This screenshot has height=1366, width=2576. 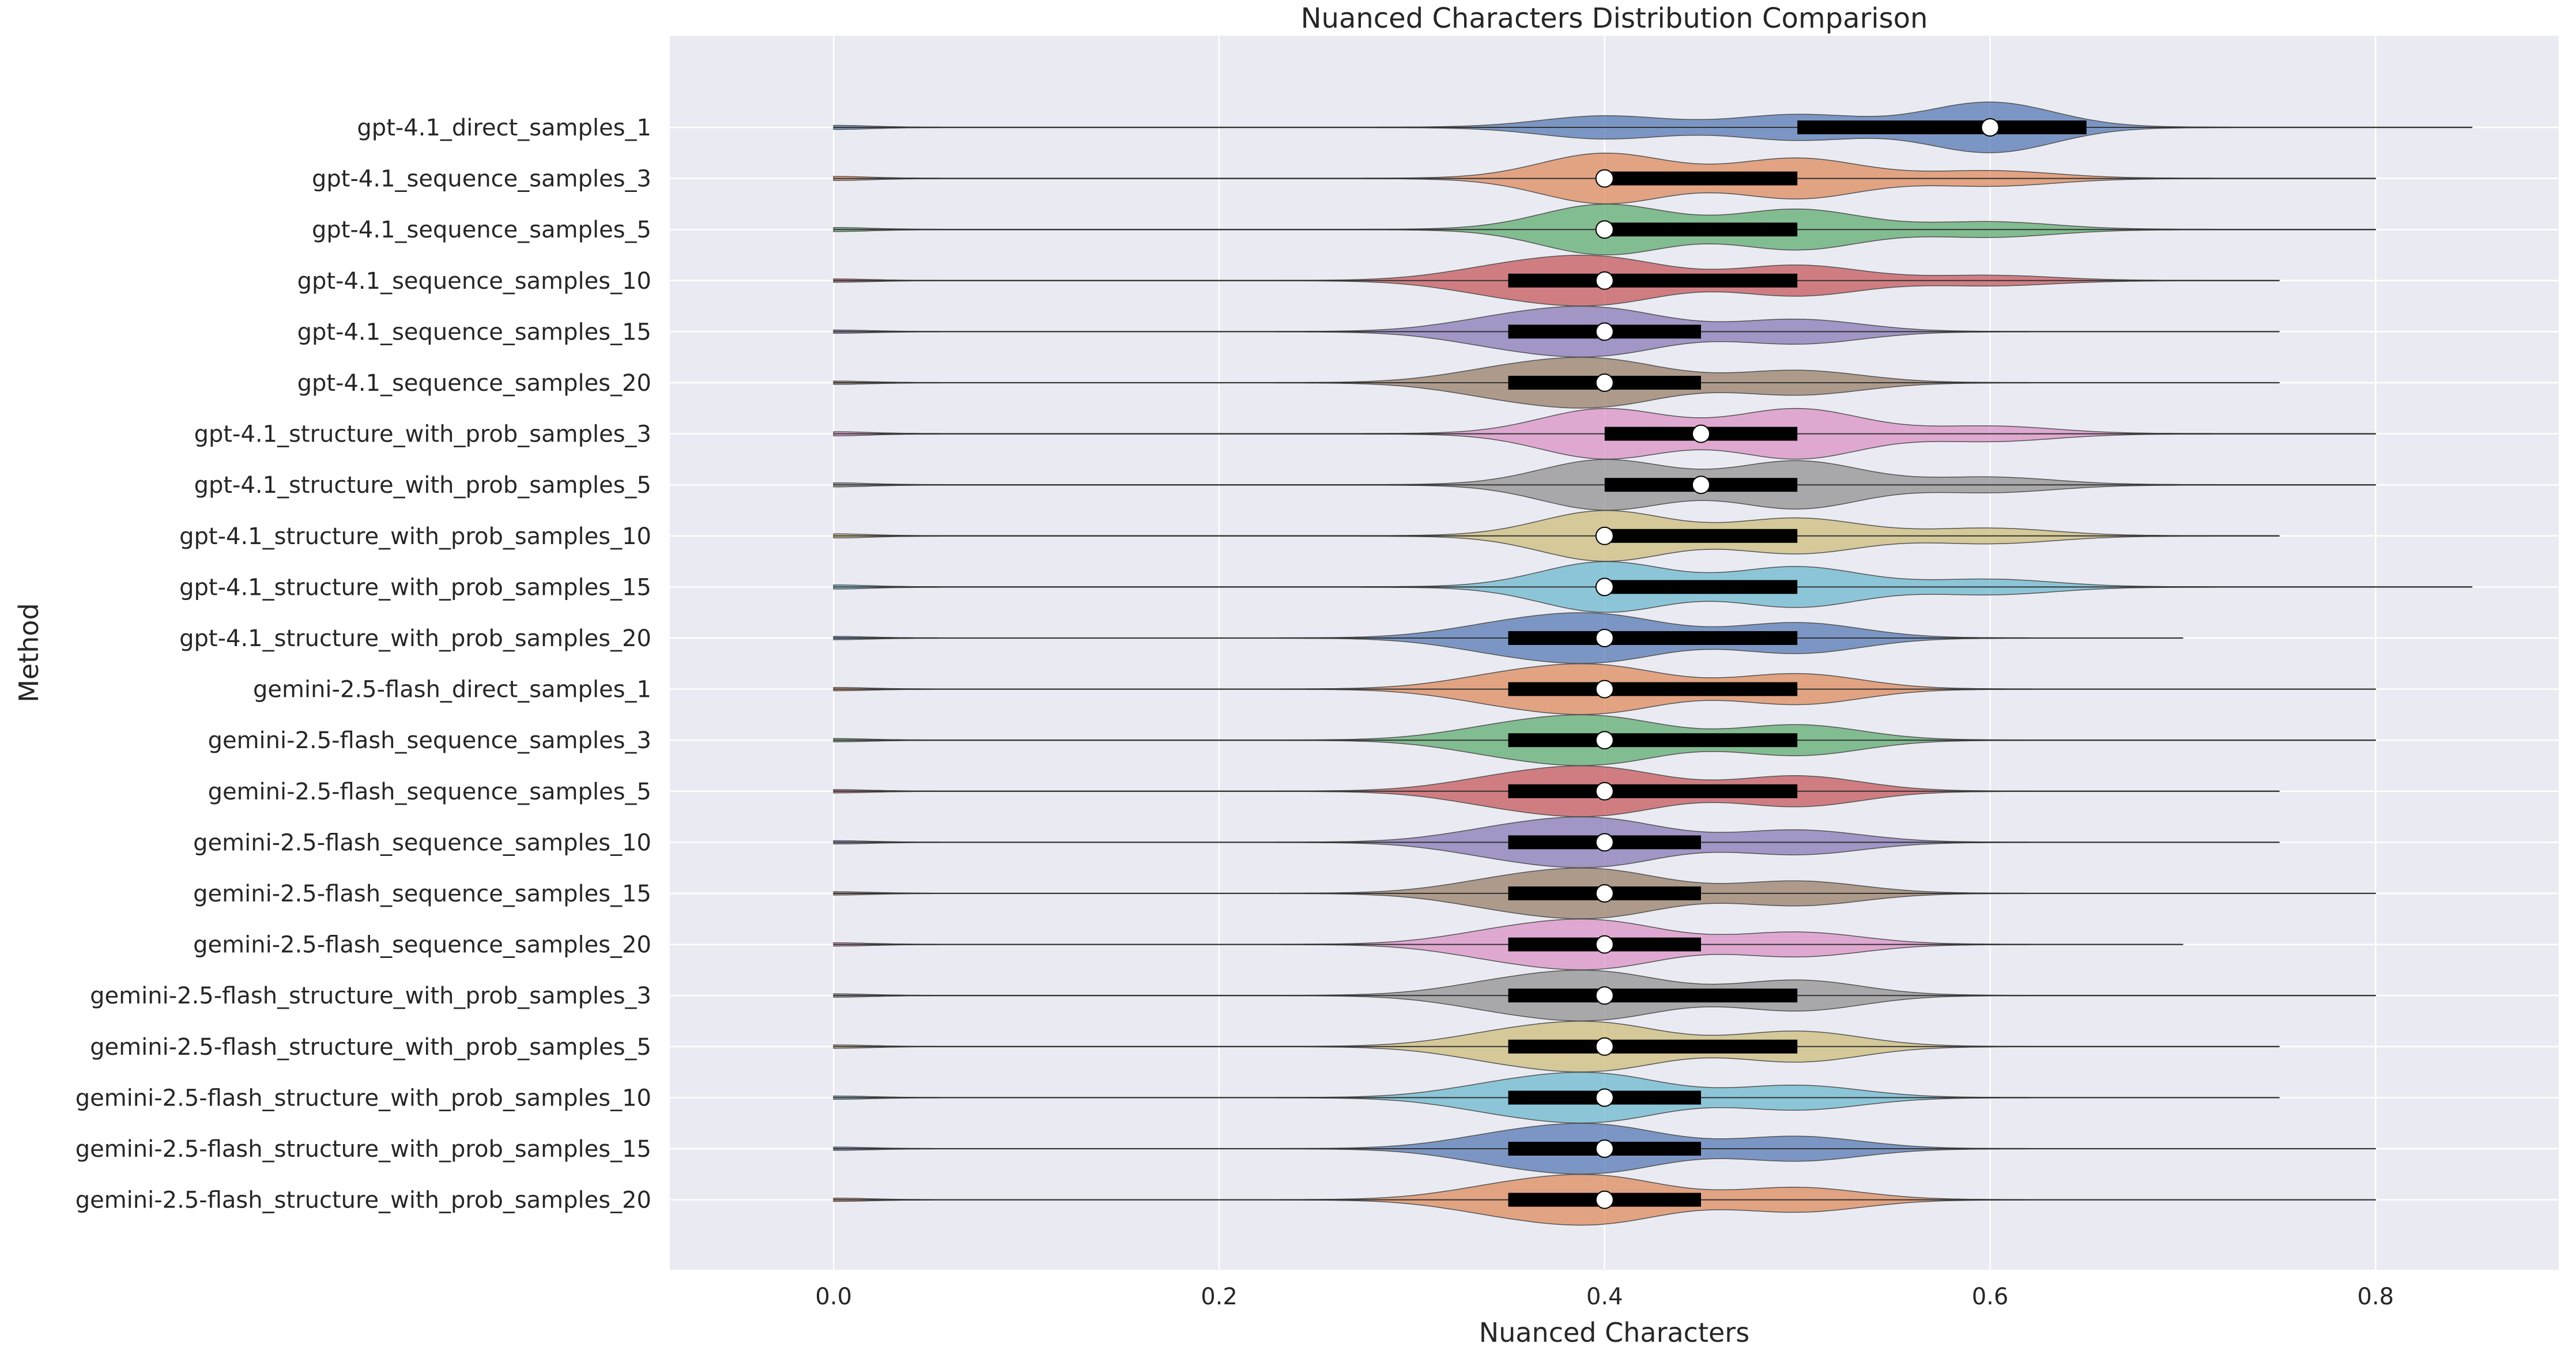 I want to click on y-tick-label: gpt-4.1_sequence_samples_10, so click(x=474, y=281).